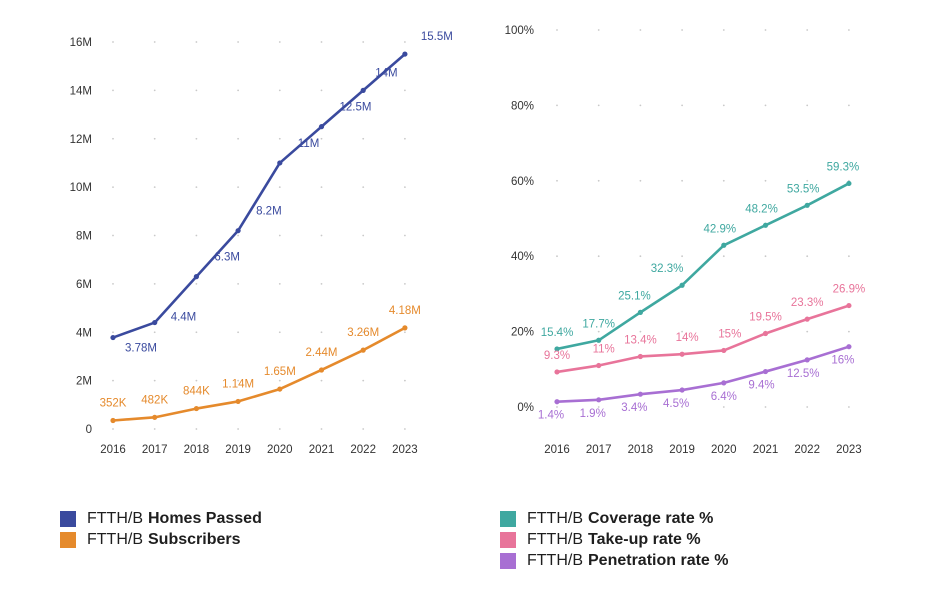 The image size is (952, 600). Describe the element at coordinates (604, 350) in the screenshot. I see `data-label: 11%` at that location.